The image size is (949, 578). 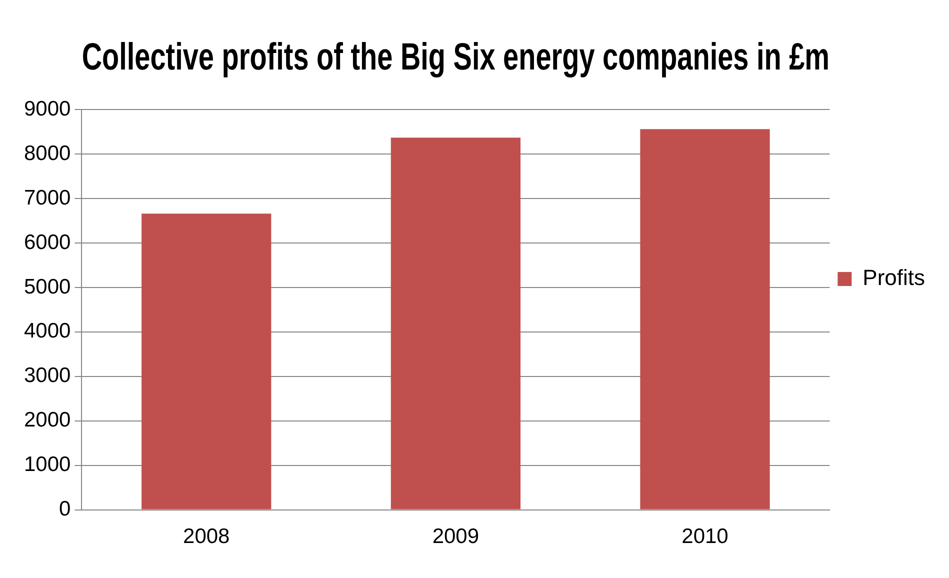 I want to click on y-tick-label: 1000, so click(x=47, y=464).